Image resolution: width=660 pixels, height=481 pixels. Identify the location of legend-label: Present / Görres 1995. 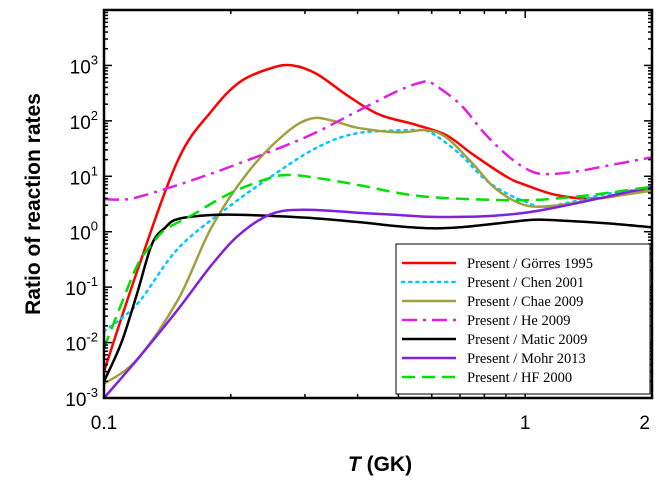
(530, 264).